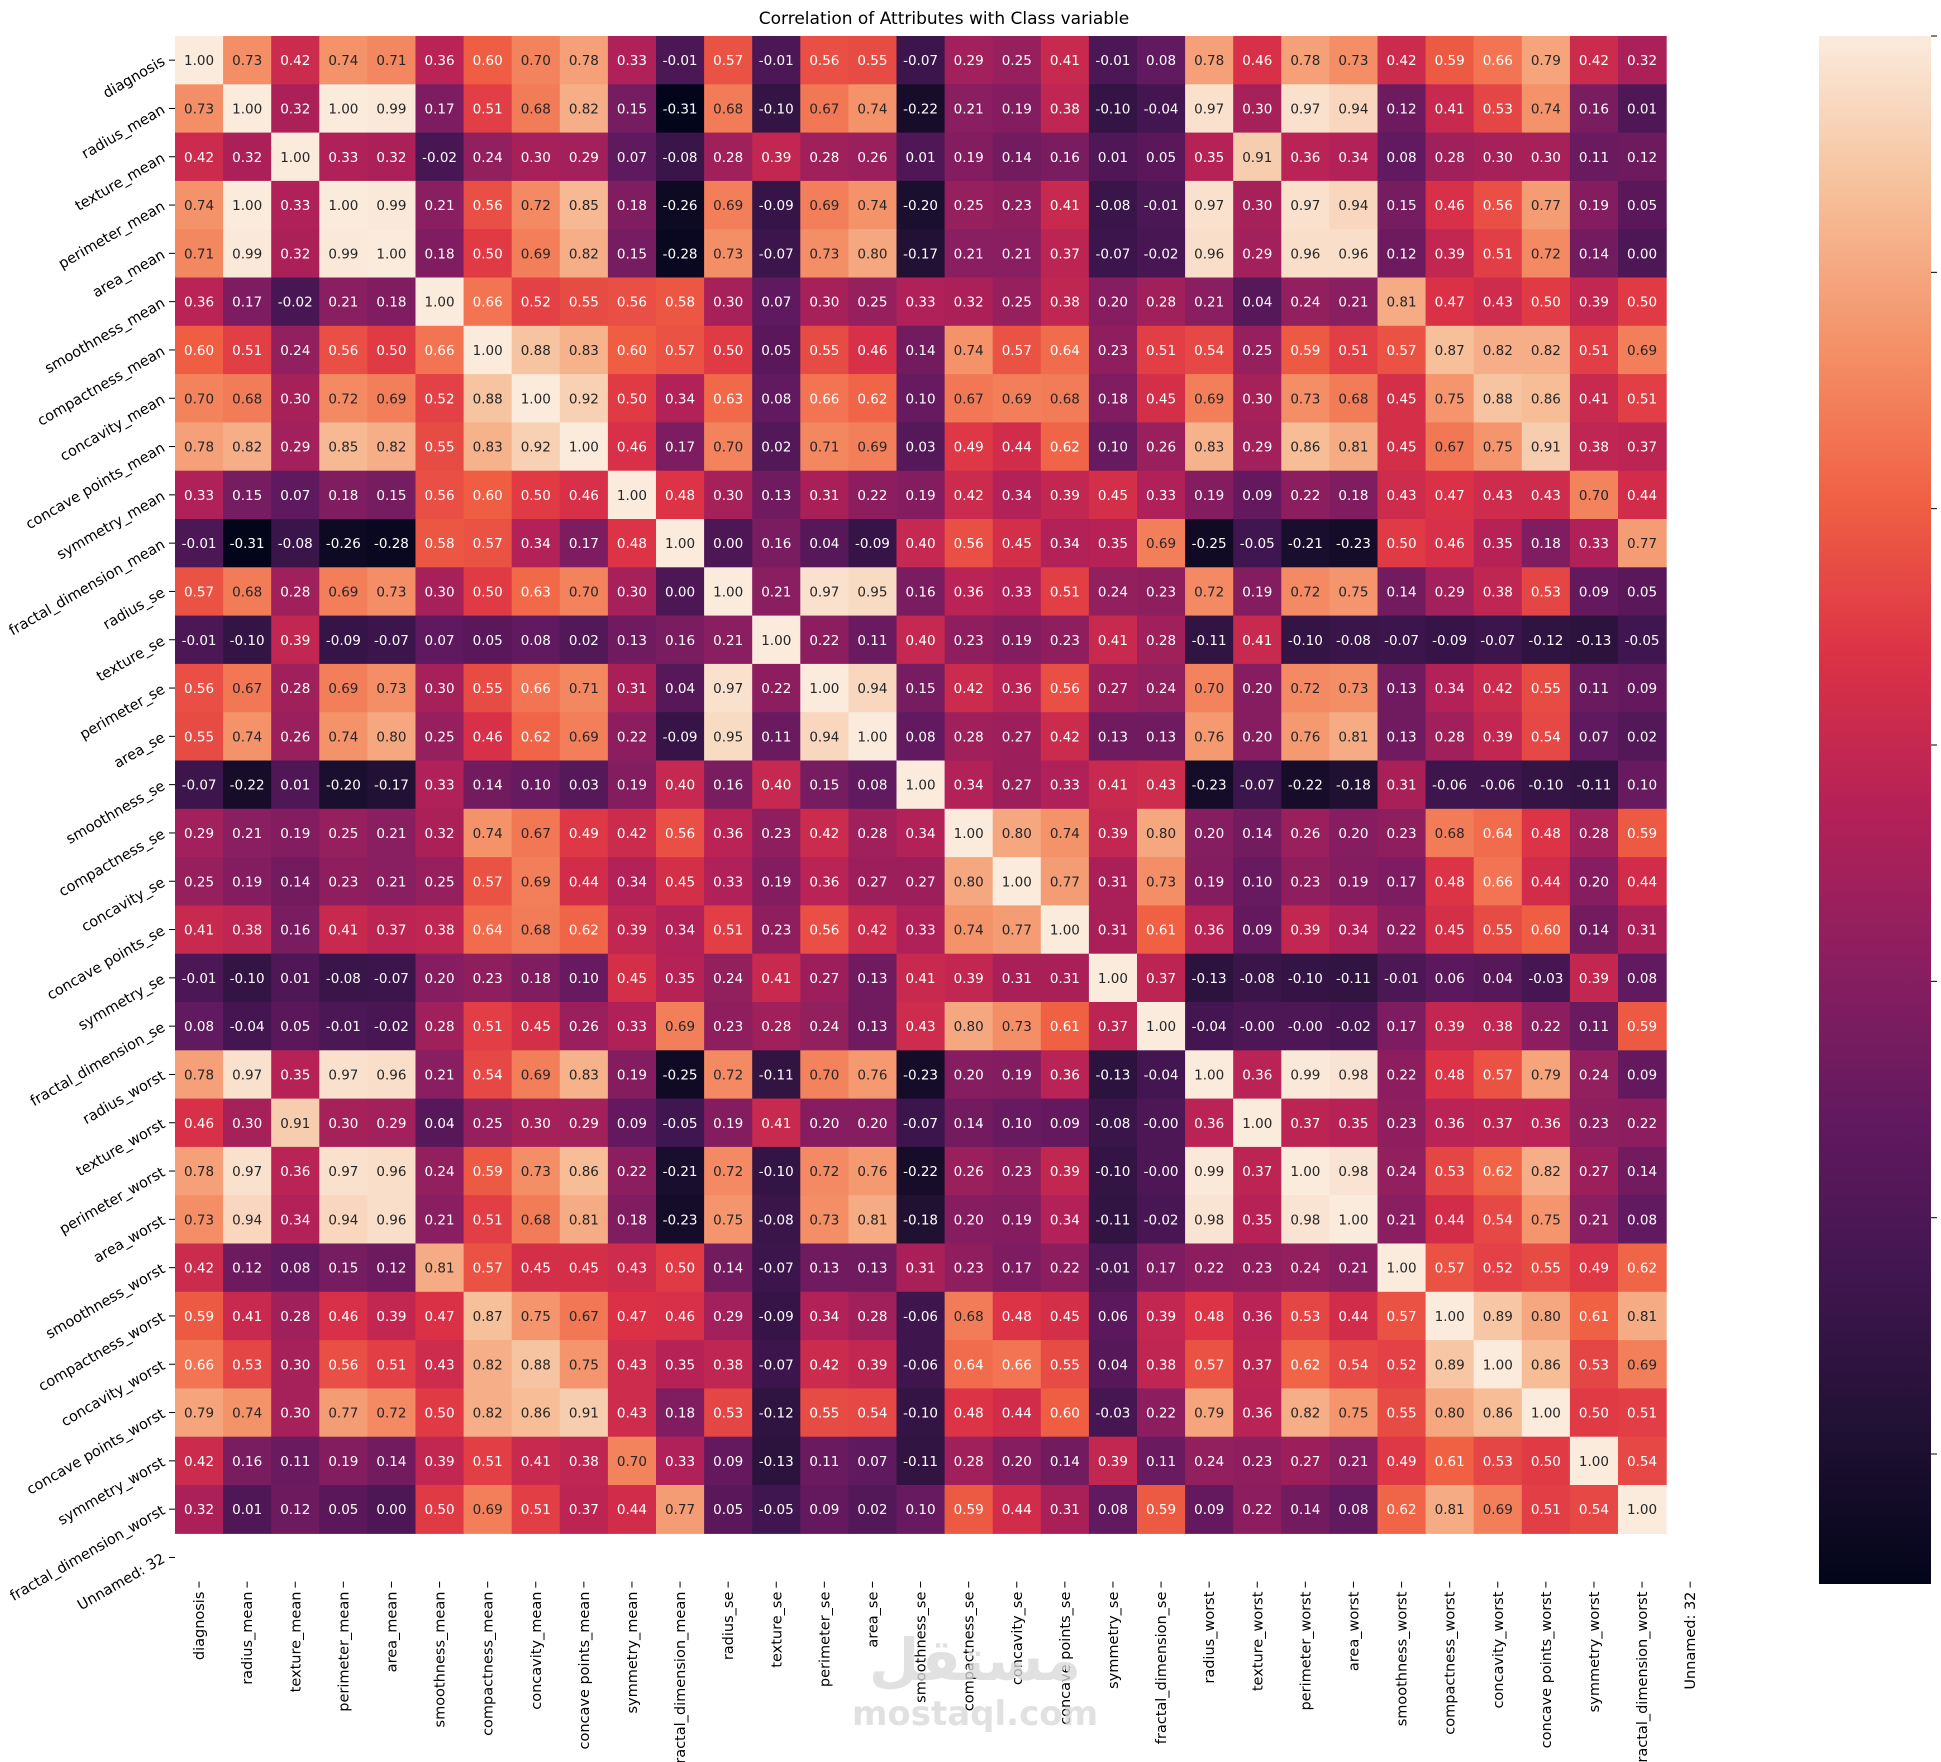  Describe the element at coordinates (199, 351) in the screenshot. I see `heatmap-cell-value: 0.60` at that location.